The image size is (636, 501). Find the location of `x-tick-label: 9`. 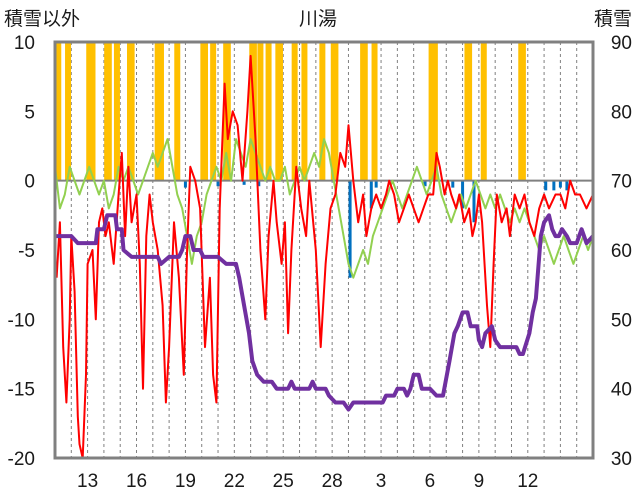

x-tick-label: 9 is located at coordinates (479, 481).